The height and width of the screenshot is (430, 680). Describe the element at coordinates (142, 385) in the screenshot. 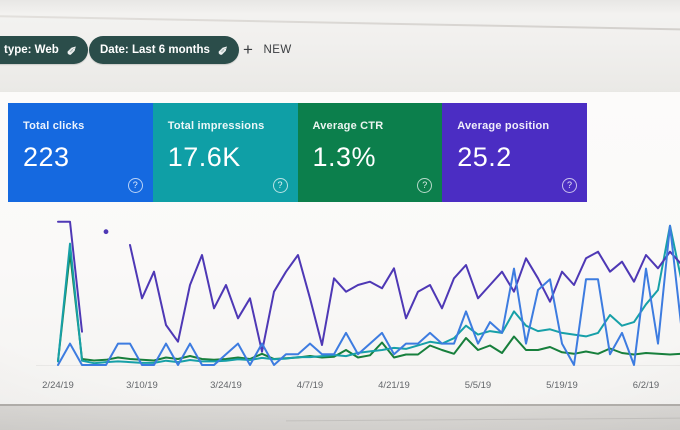

I see `x-axis-label: 3/10/19` at that location.